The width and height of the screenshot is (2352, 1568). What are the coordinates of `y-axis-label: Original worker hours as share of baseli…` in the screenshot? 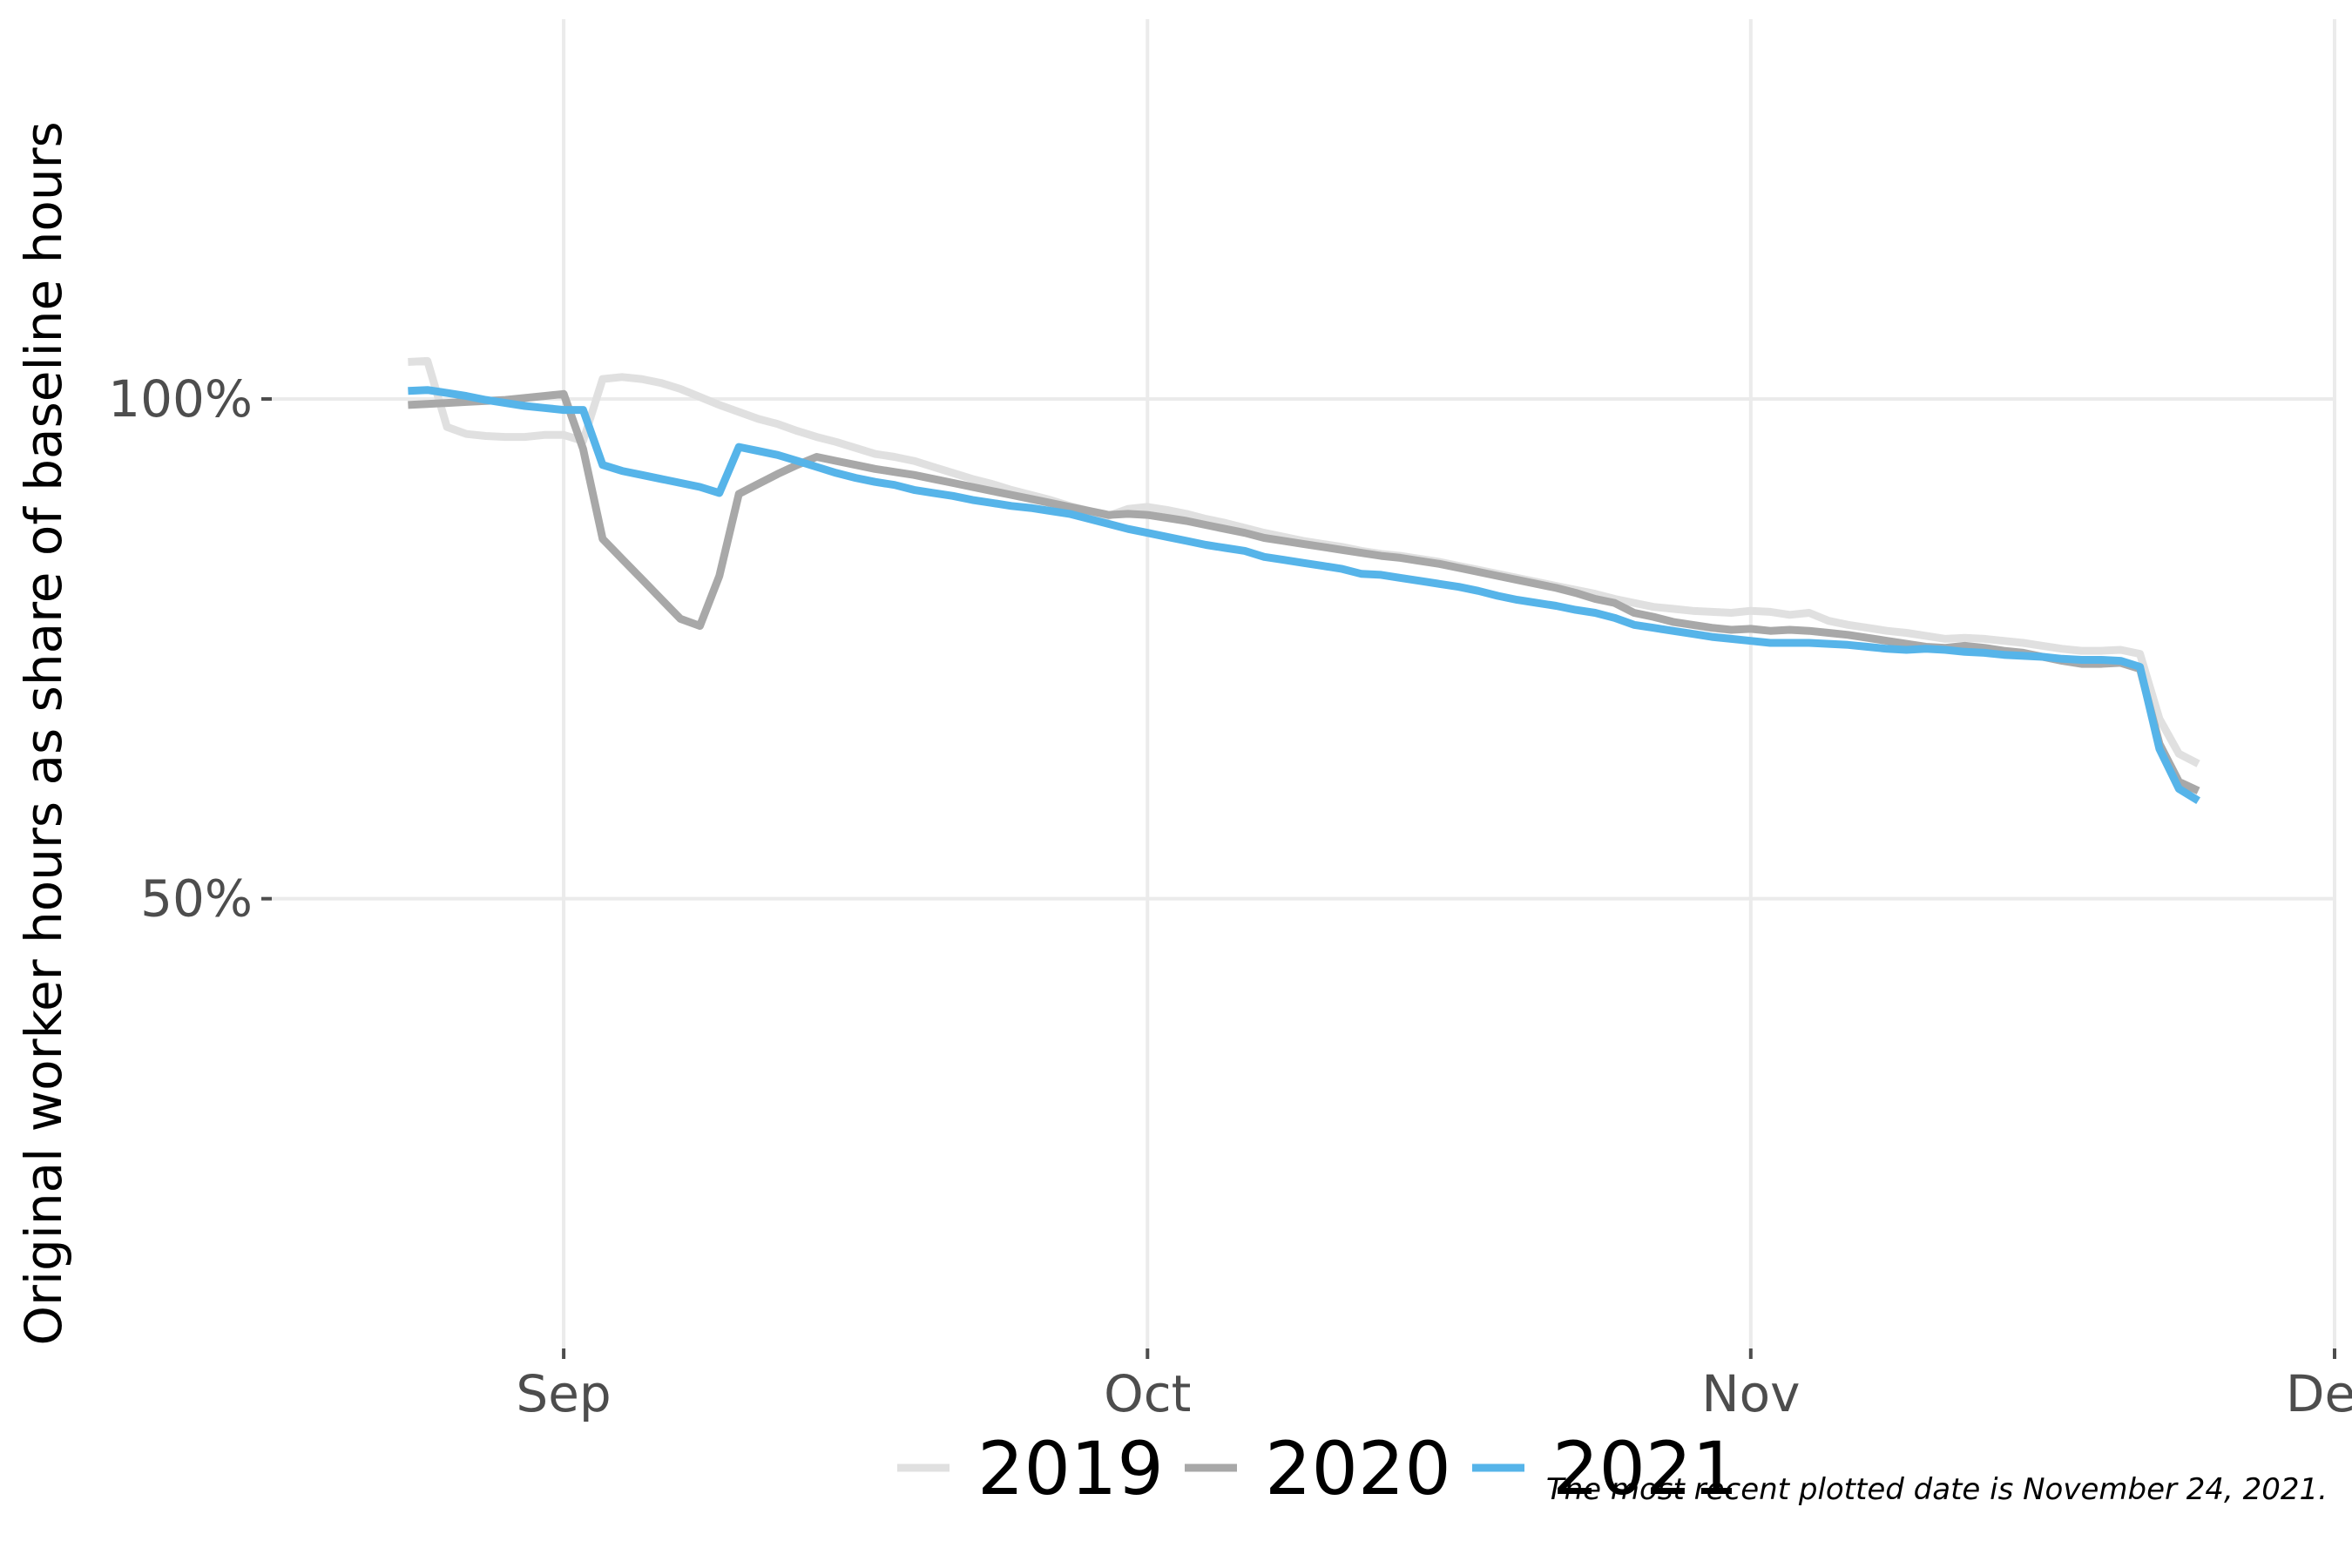 It's located at (44, 733).